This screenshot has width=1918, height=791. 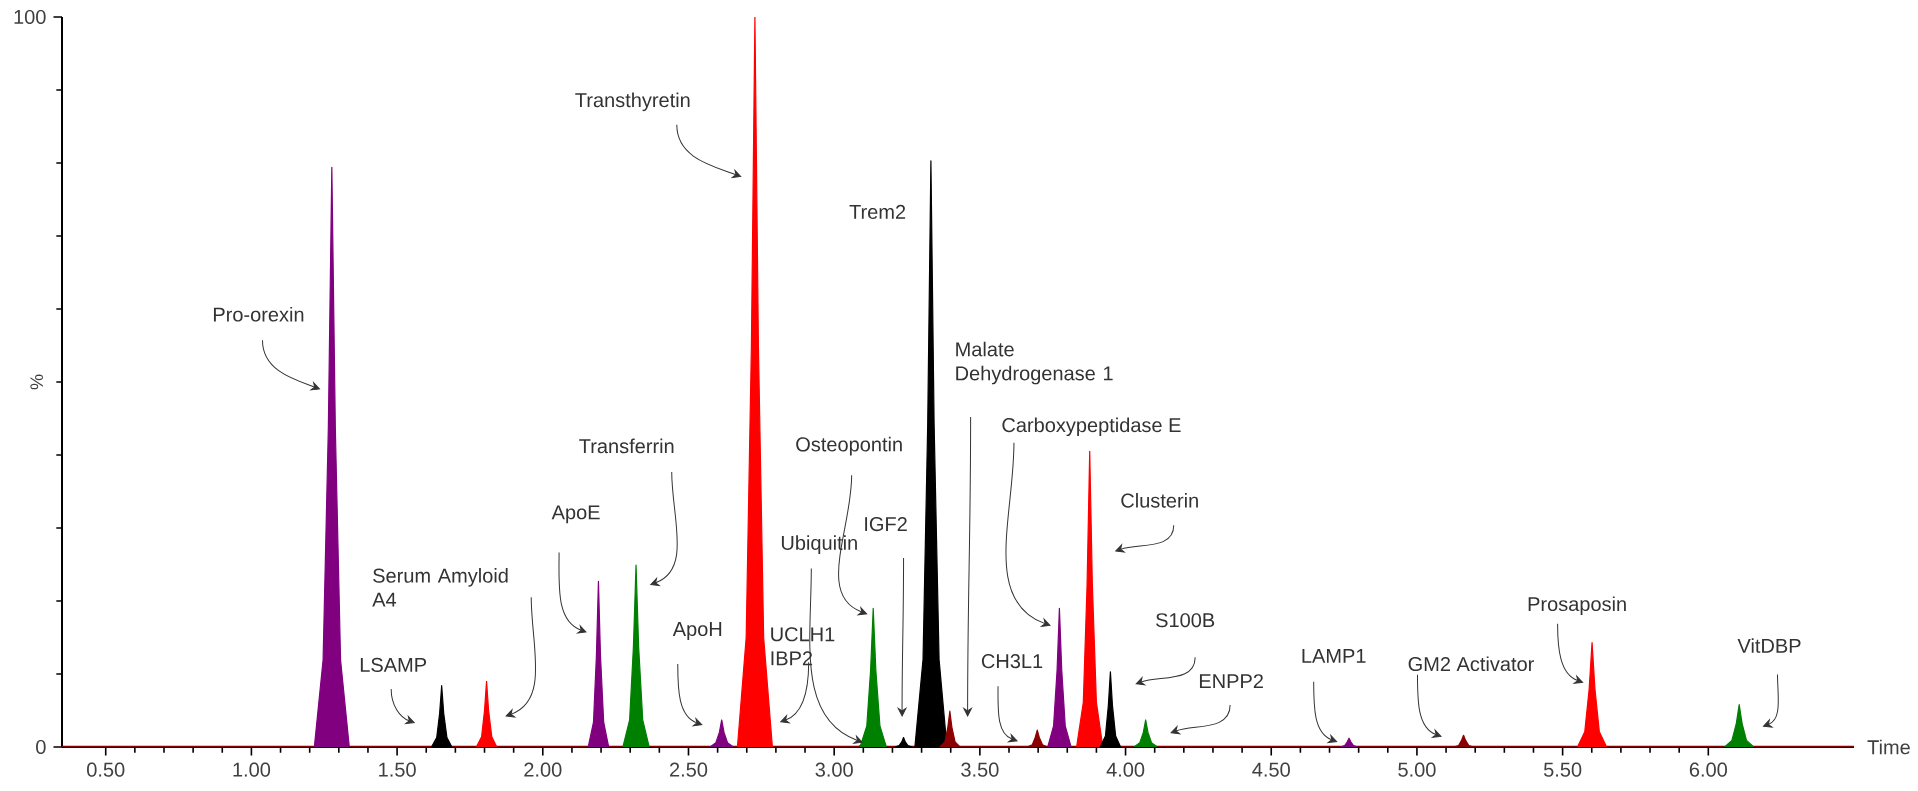 I want to click on x-tick-label: 2.00, so click(x=543, y=769).